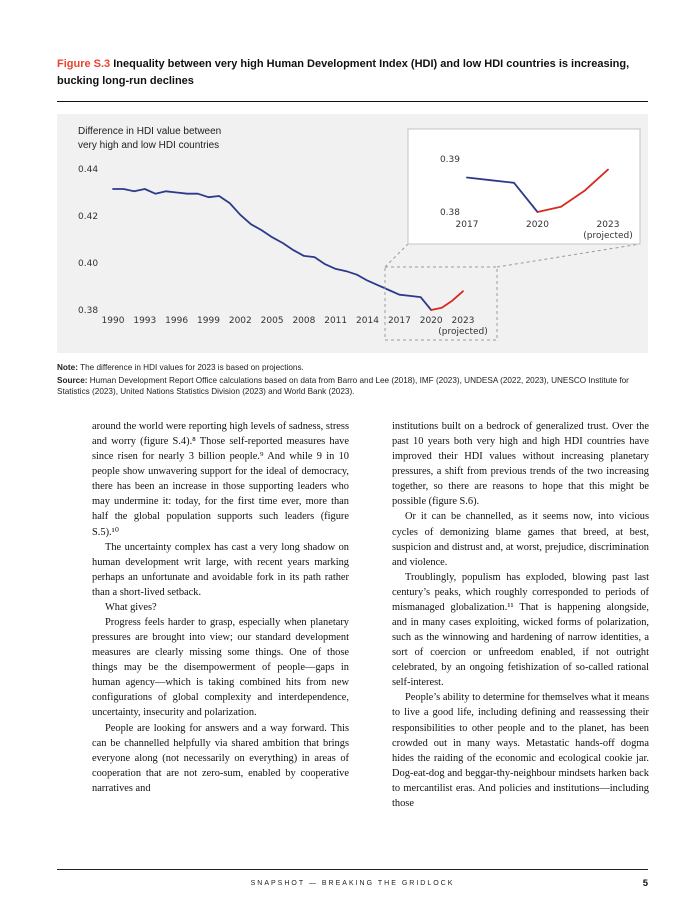  Describe the element at coordinates (568, 255) in the screenshot. I see `zoom-connector-right` at that location.